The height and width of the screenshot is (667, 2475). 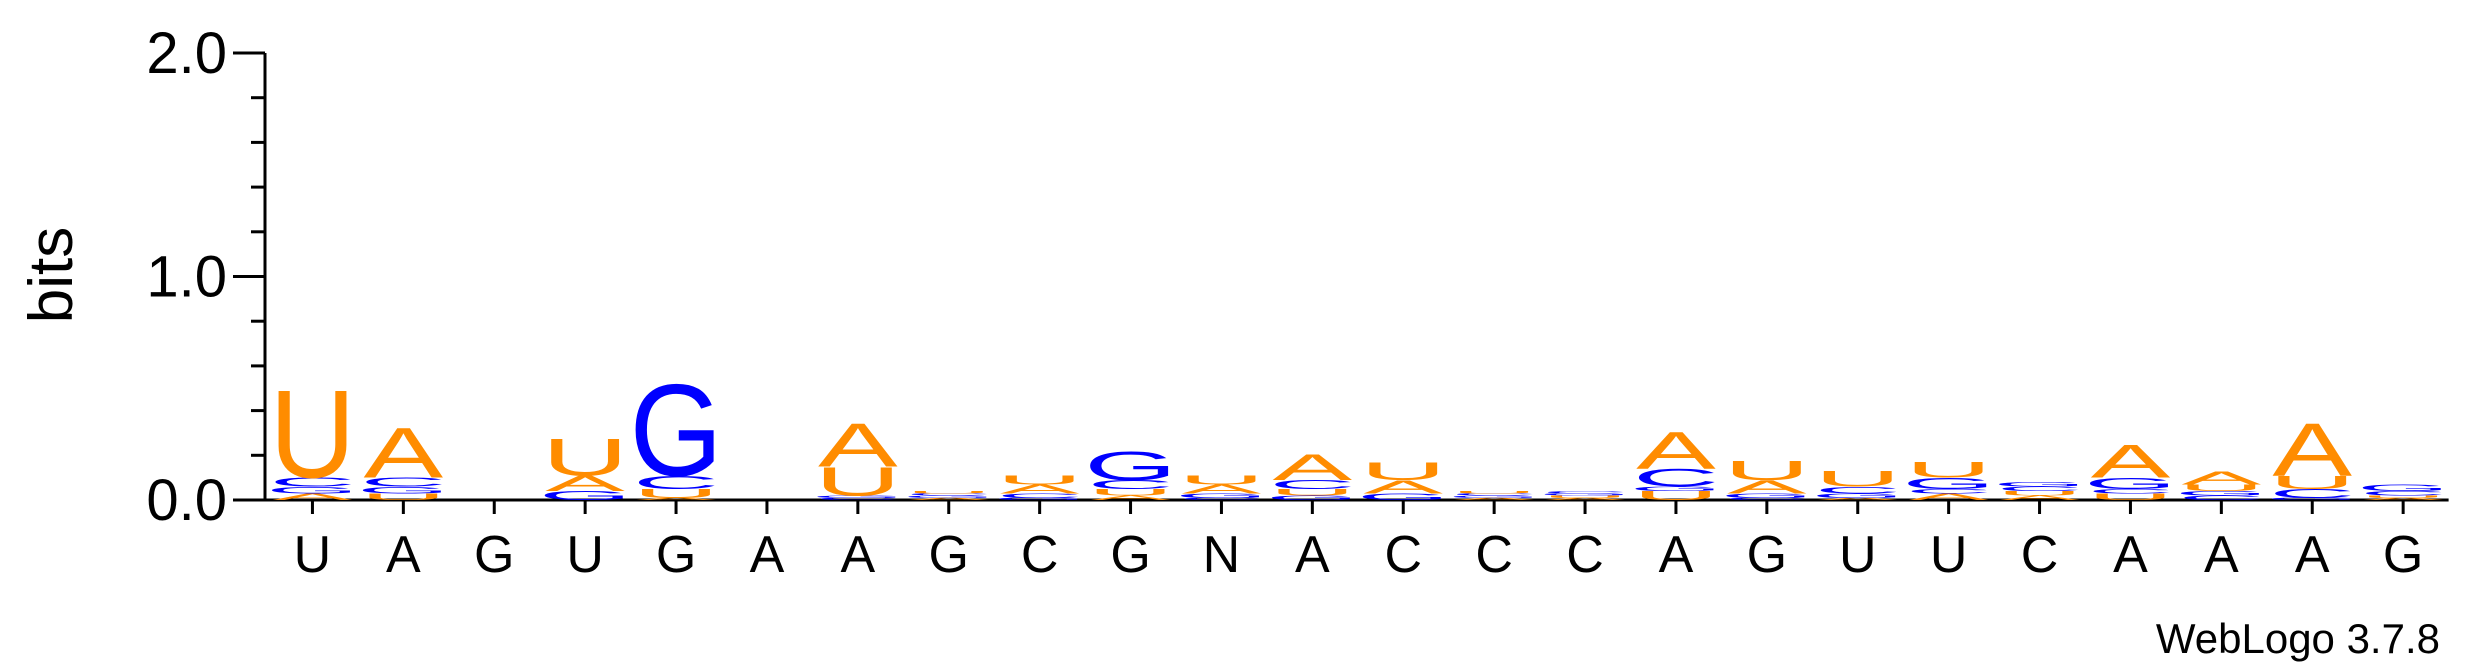 What do you see at coordinates (186, 500) in the screenshot?
I see `y-tick-label: 0.0` at bounding box center [186, 500].